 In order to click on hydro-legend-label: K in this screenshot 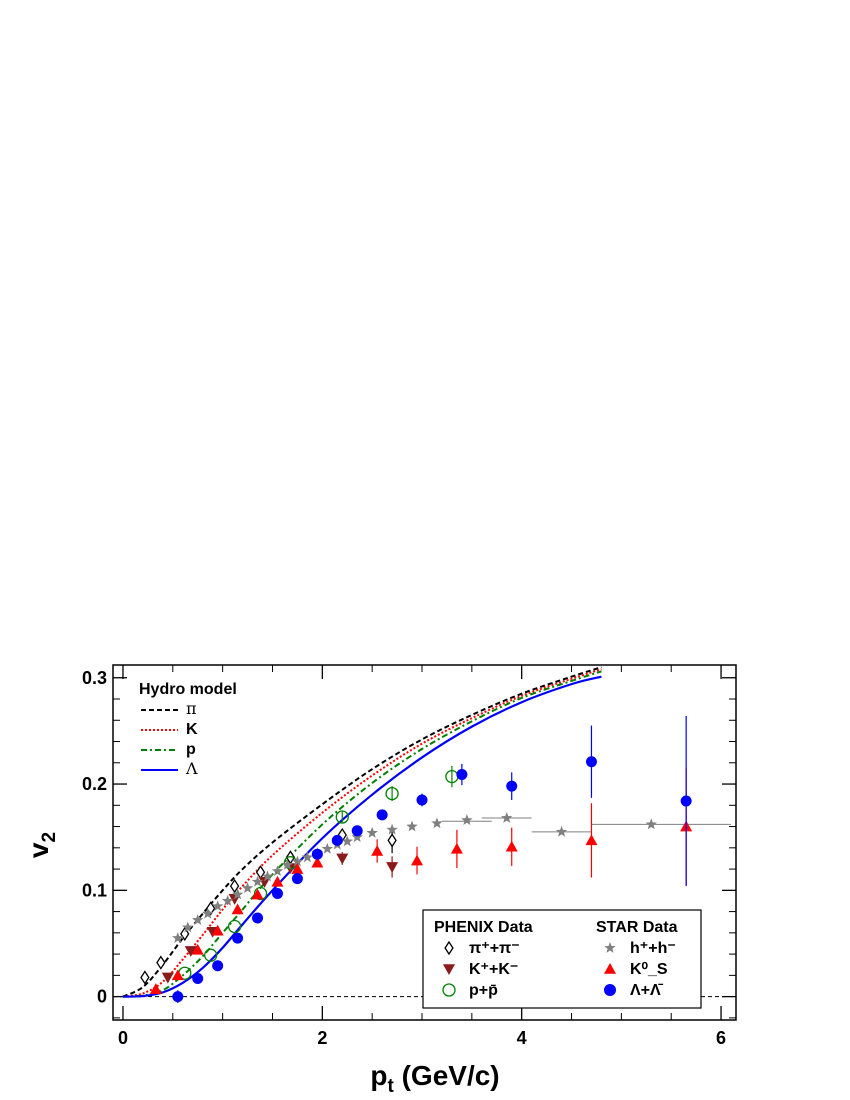, I will do `click(192, 729)`.